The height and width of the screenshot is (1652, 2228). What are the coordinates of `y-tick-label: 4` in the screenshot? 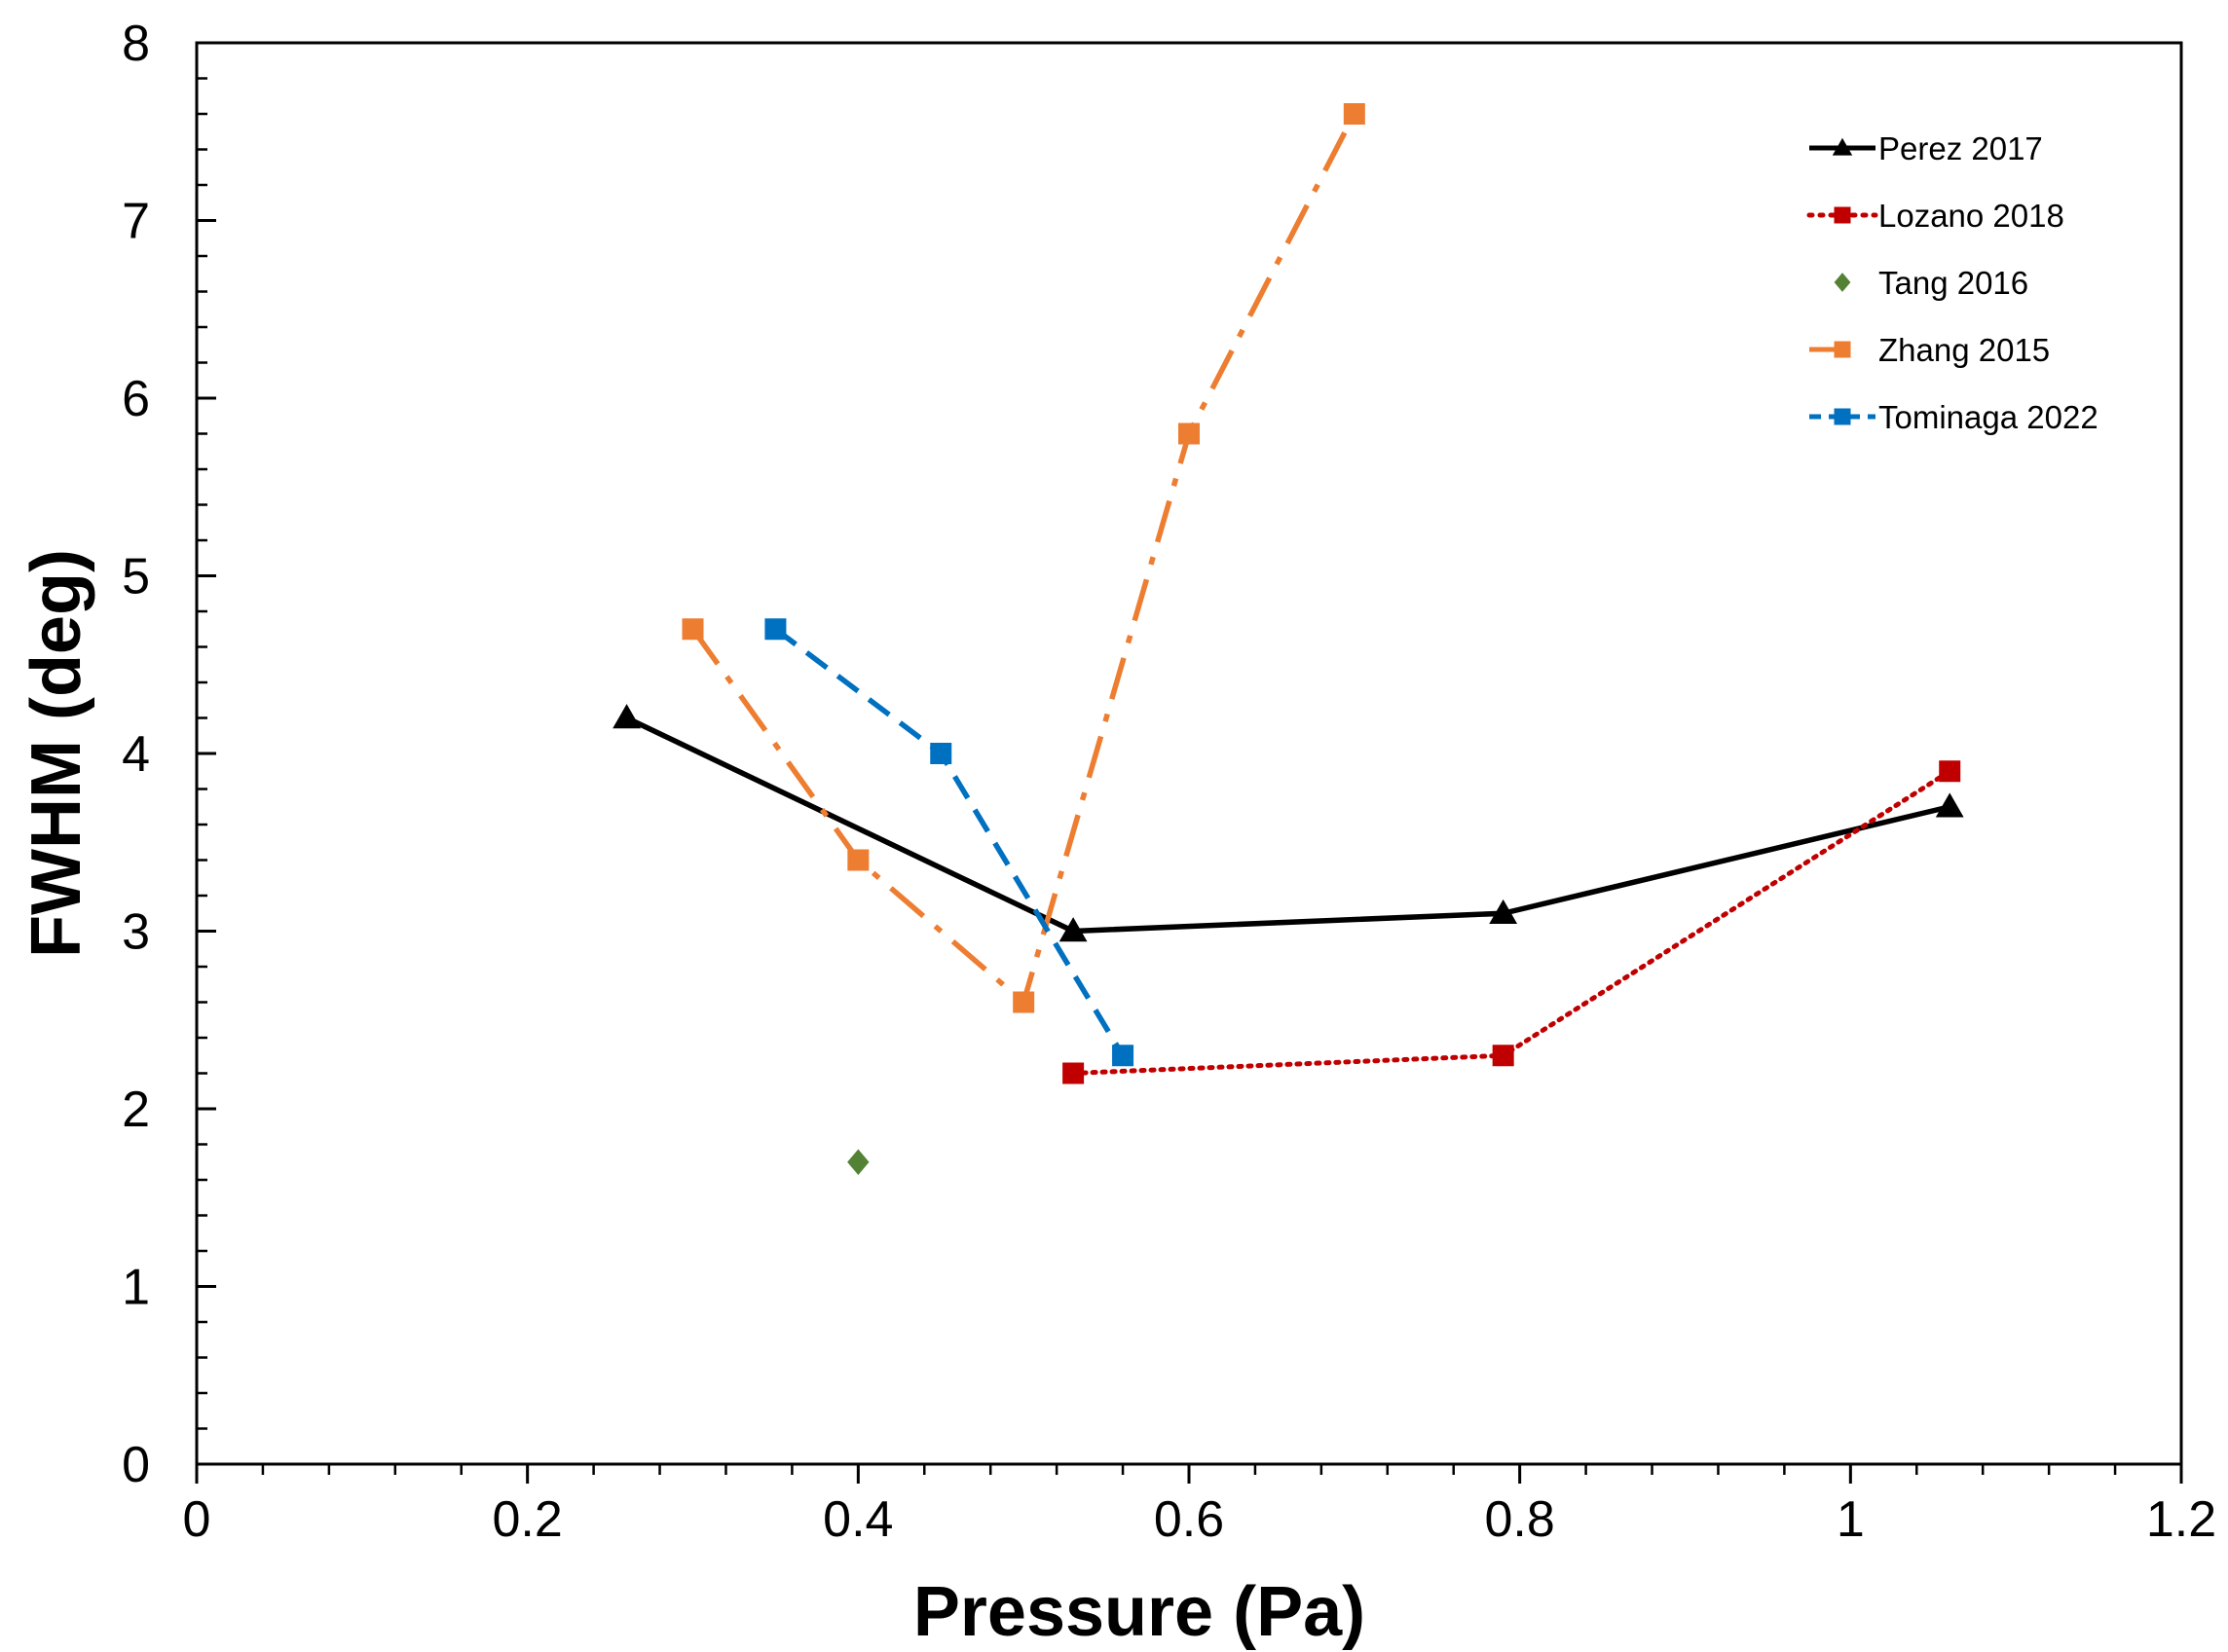 It's located at (136, 754).